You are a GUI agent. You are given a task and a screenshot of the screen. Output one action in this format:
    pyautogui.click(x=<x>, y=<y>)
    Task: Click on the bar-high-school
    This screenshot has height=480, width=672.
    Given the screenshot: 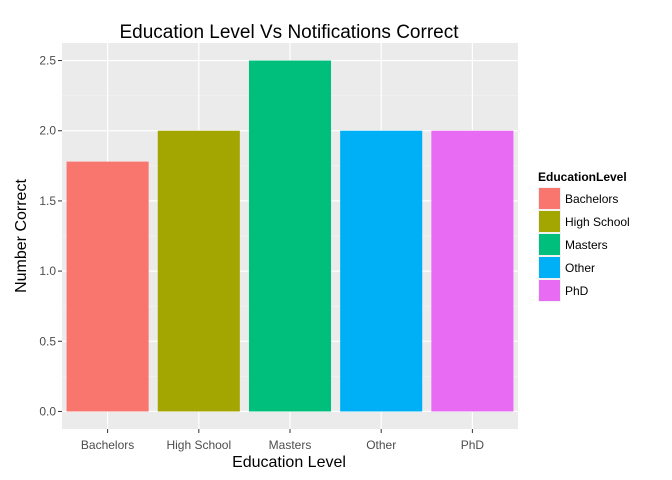 What is the action you would take?
    pyautogui.click(x=198, y=271)
    